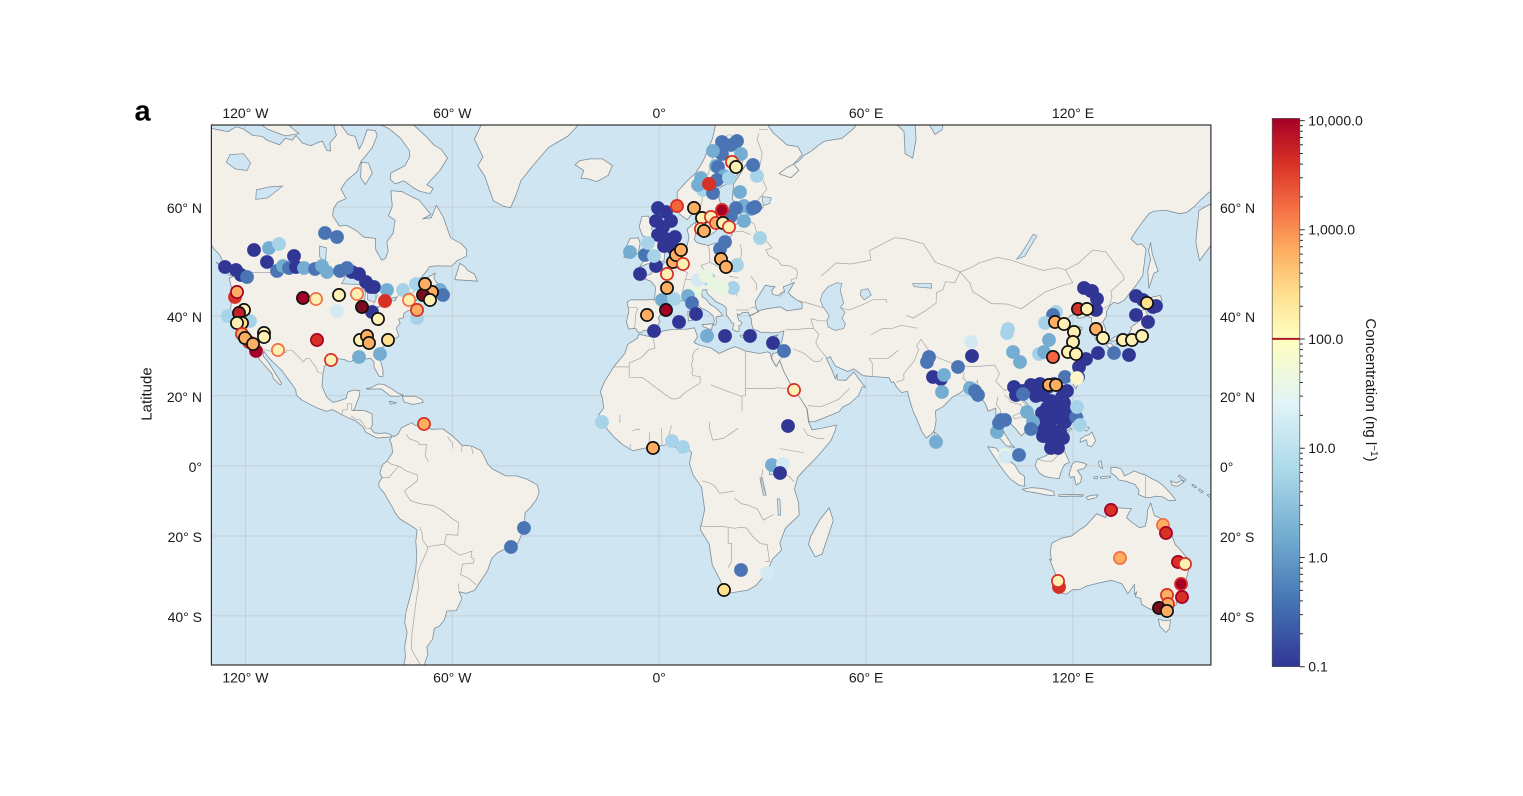 The image size is (1523, 796). What do you see at coordinates (1331, 230) in the screenshot?
I see `svg-text: 1,000.0` at bounding box center [1331, 230].